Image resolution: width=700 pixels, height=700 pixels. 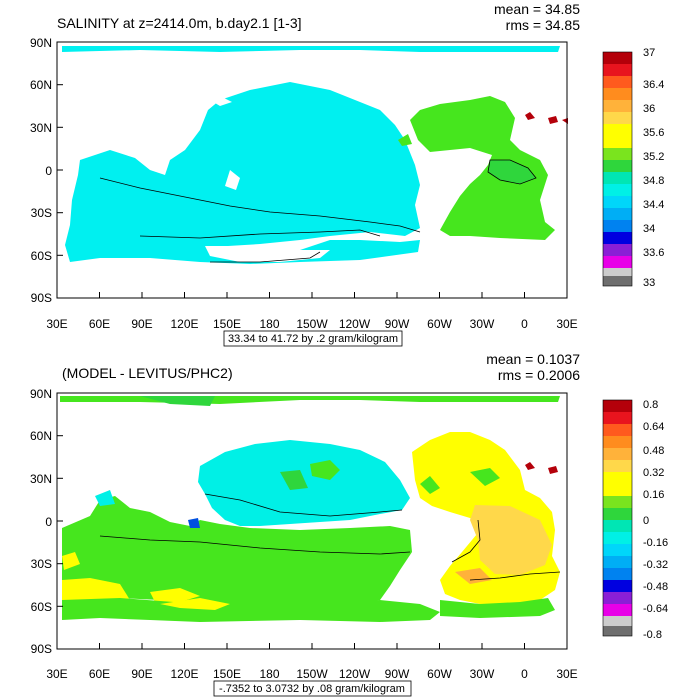 I want to click on x-tick-label: 0, so click(x=524, y=324).